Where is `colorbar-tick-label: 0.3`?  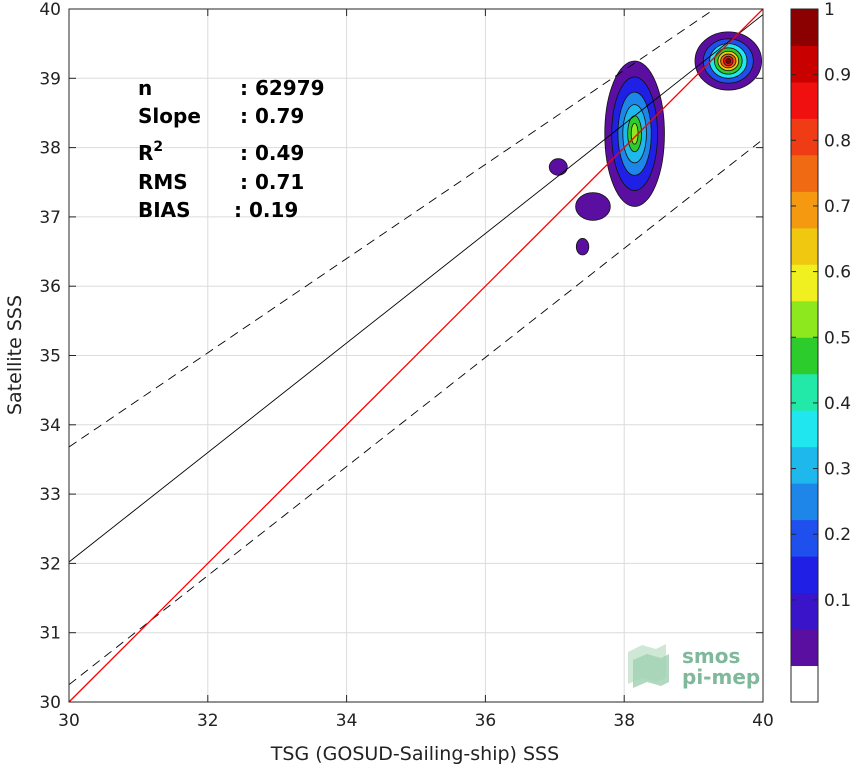
colorbar-tick-label: 0.3 is located at coordinates (837, 470).